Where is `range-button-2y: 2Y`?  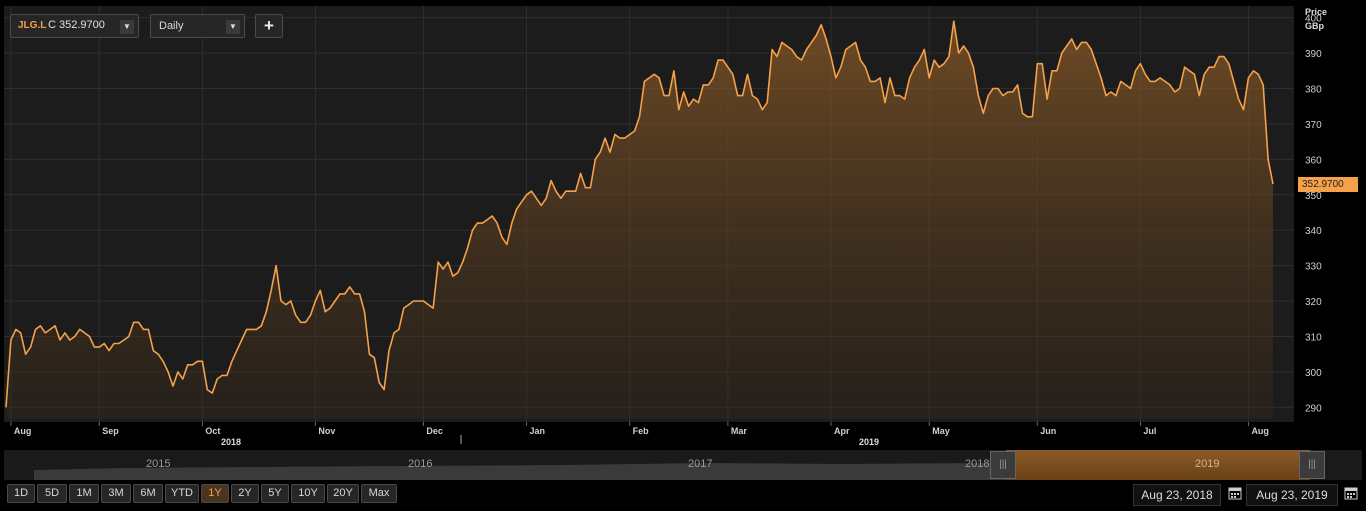
range-button-2y: 2Y is located at coordinates (245, 493).